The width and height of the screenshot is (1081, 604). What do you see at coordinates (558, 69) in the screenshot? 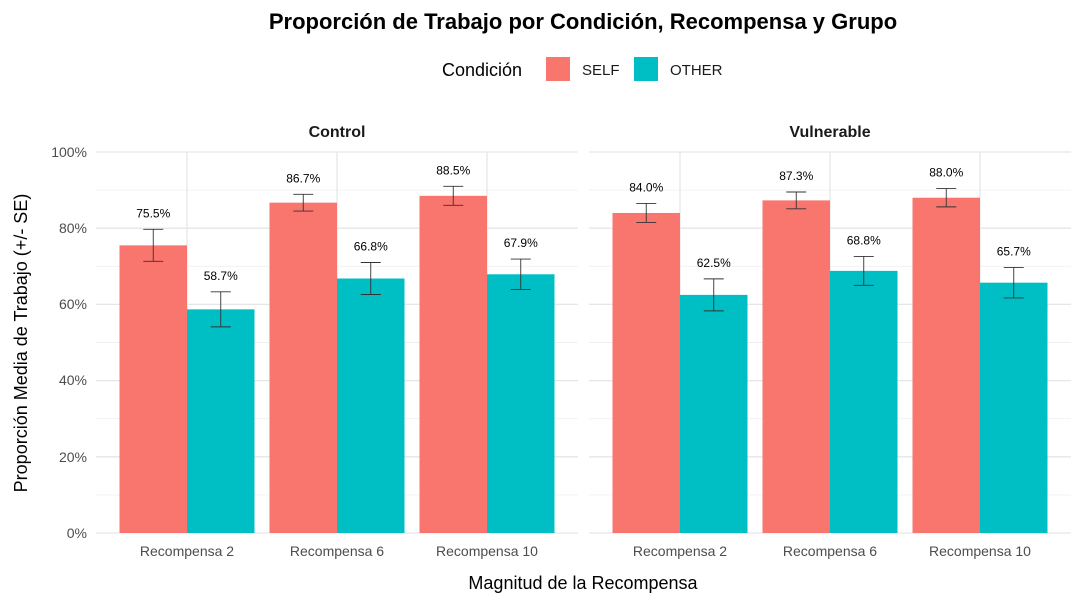
I see `legend-swatch-self` at bounding box center [558, 69].